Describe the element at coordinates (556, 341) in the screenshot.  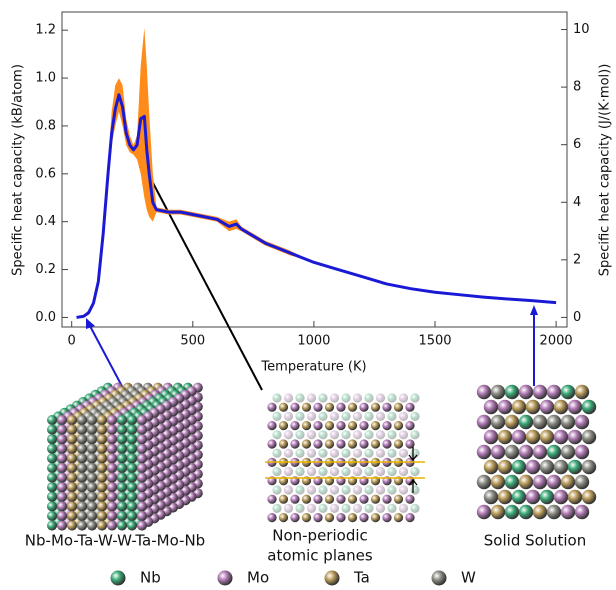
I see `x-tick-label: 2000` at that location.